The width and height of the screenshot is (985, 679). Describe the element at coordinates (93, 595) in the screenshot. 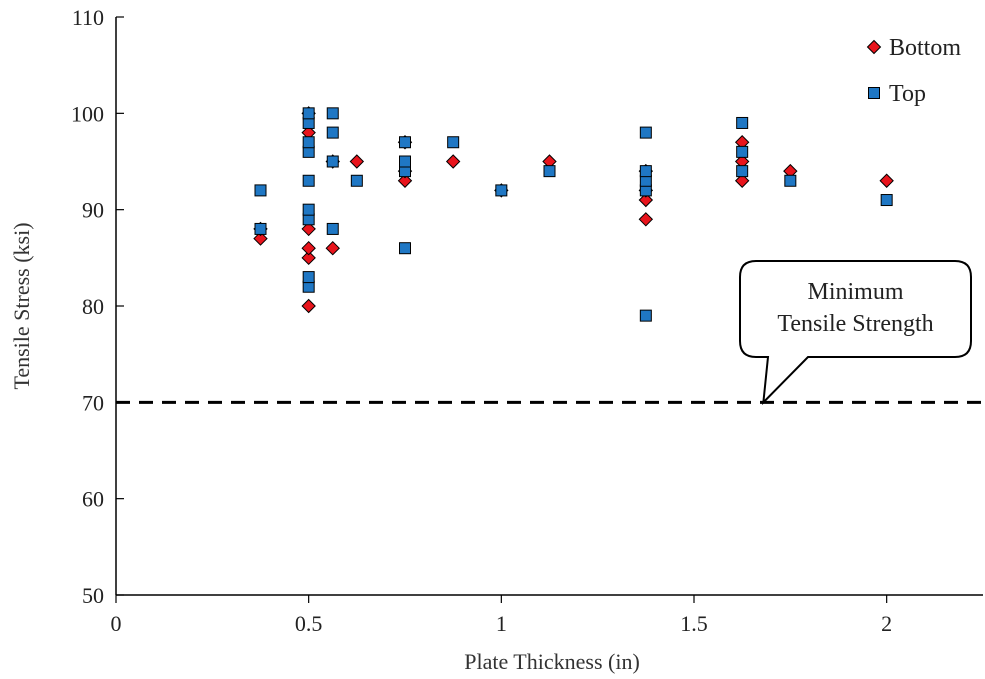

I see `y-tick-label: 50` at that location.